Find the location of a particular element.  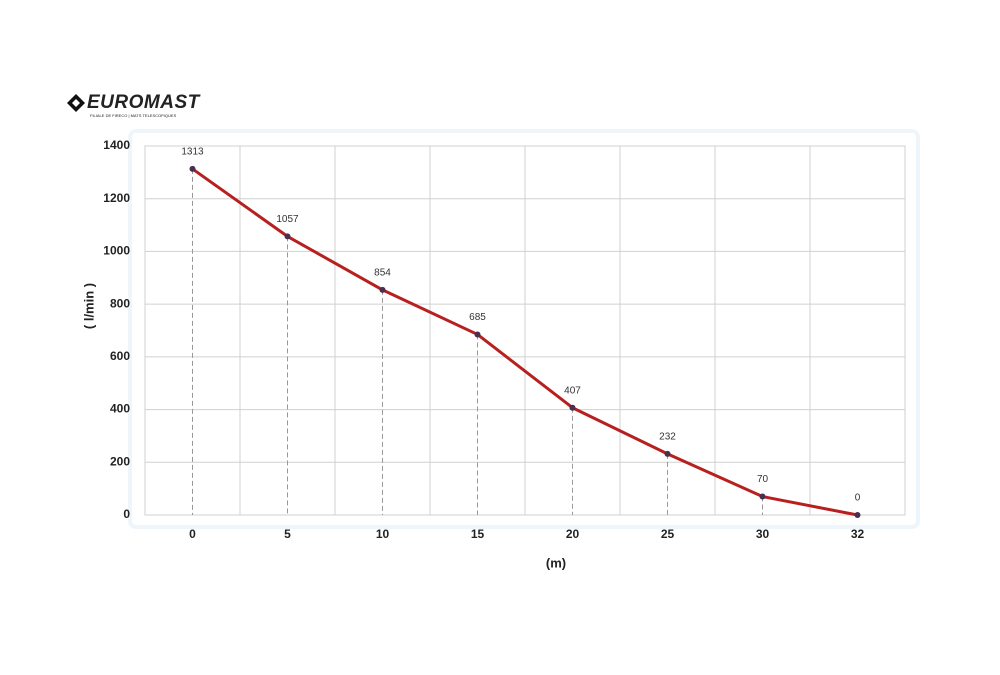

logo-icon is located at coordinates (76, 103).